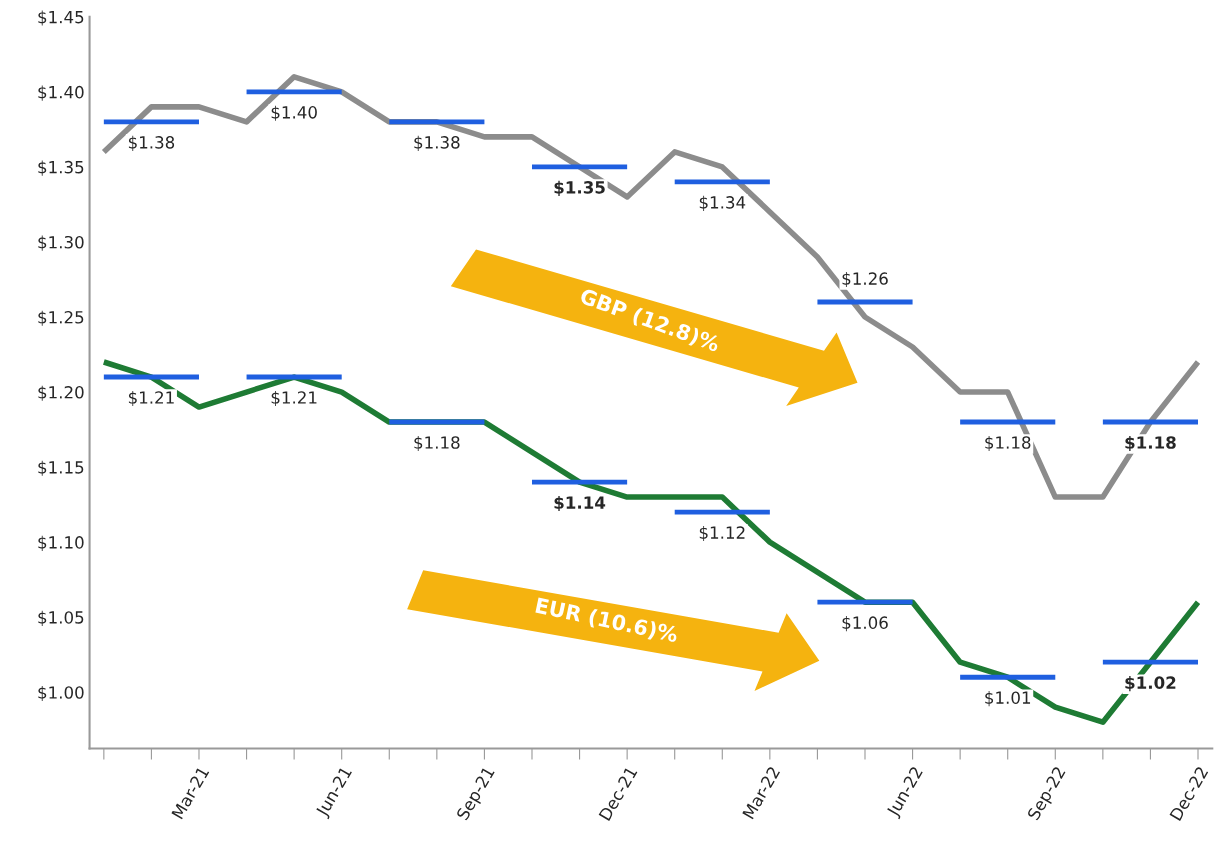 The height and width of the screenshot is (841, 1227). What do you see at coordinates (61, 318) in the screenshot?
I see `y-tick-label: $1.25` at bounding box center [61, 318].